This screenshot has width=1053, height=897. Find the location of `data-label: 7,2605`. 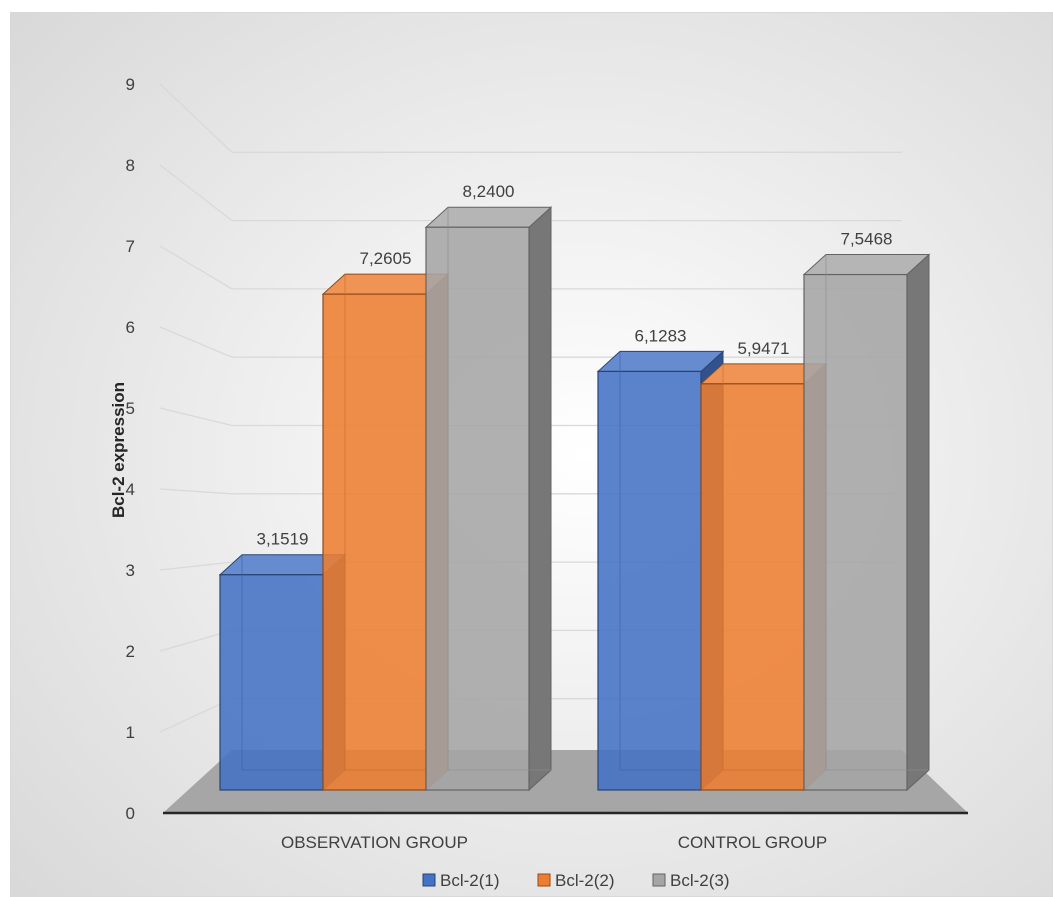

data-label: 7,2605 is located at coordinates (386, 258).